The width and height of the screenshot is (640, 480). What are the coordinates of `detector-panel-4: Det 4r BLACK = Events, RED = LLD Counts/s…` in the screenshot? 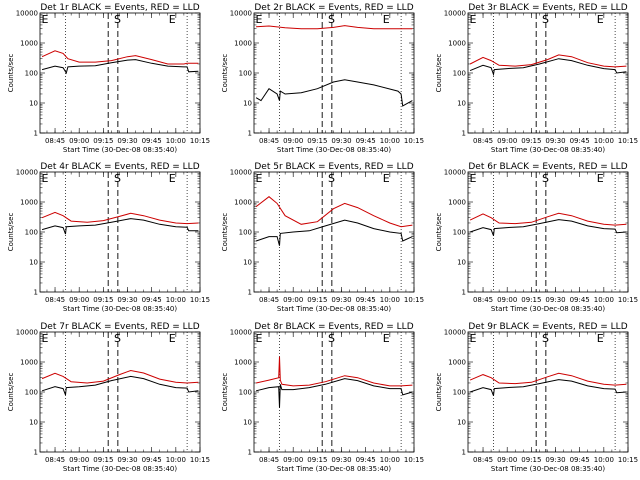 It's located at (108, 237).